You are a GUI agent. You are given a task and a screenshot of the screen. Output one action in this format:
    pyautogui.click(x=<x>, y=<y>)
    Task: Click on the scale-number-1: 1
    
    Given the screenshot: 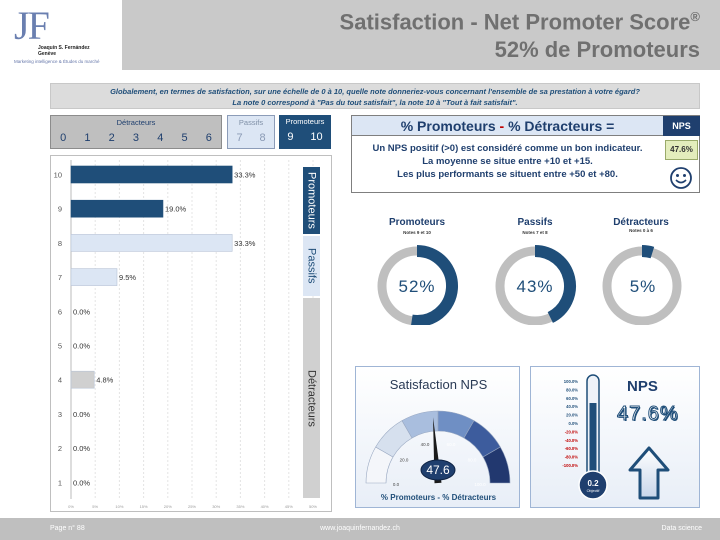 What is the action you would take?
    pyautogui.click(x=87, y=138)
    